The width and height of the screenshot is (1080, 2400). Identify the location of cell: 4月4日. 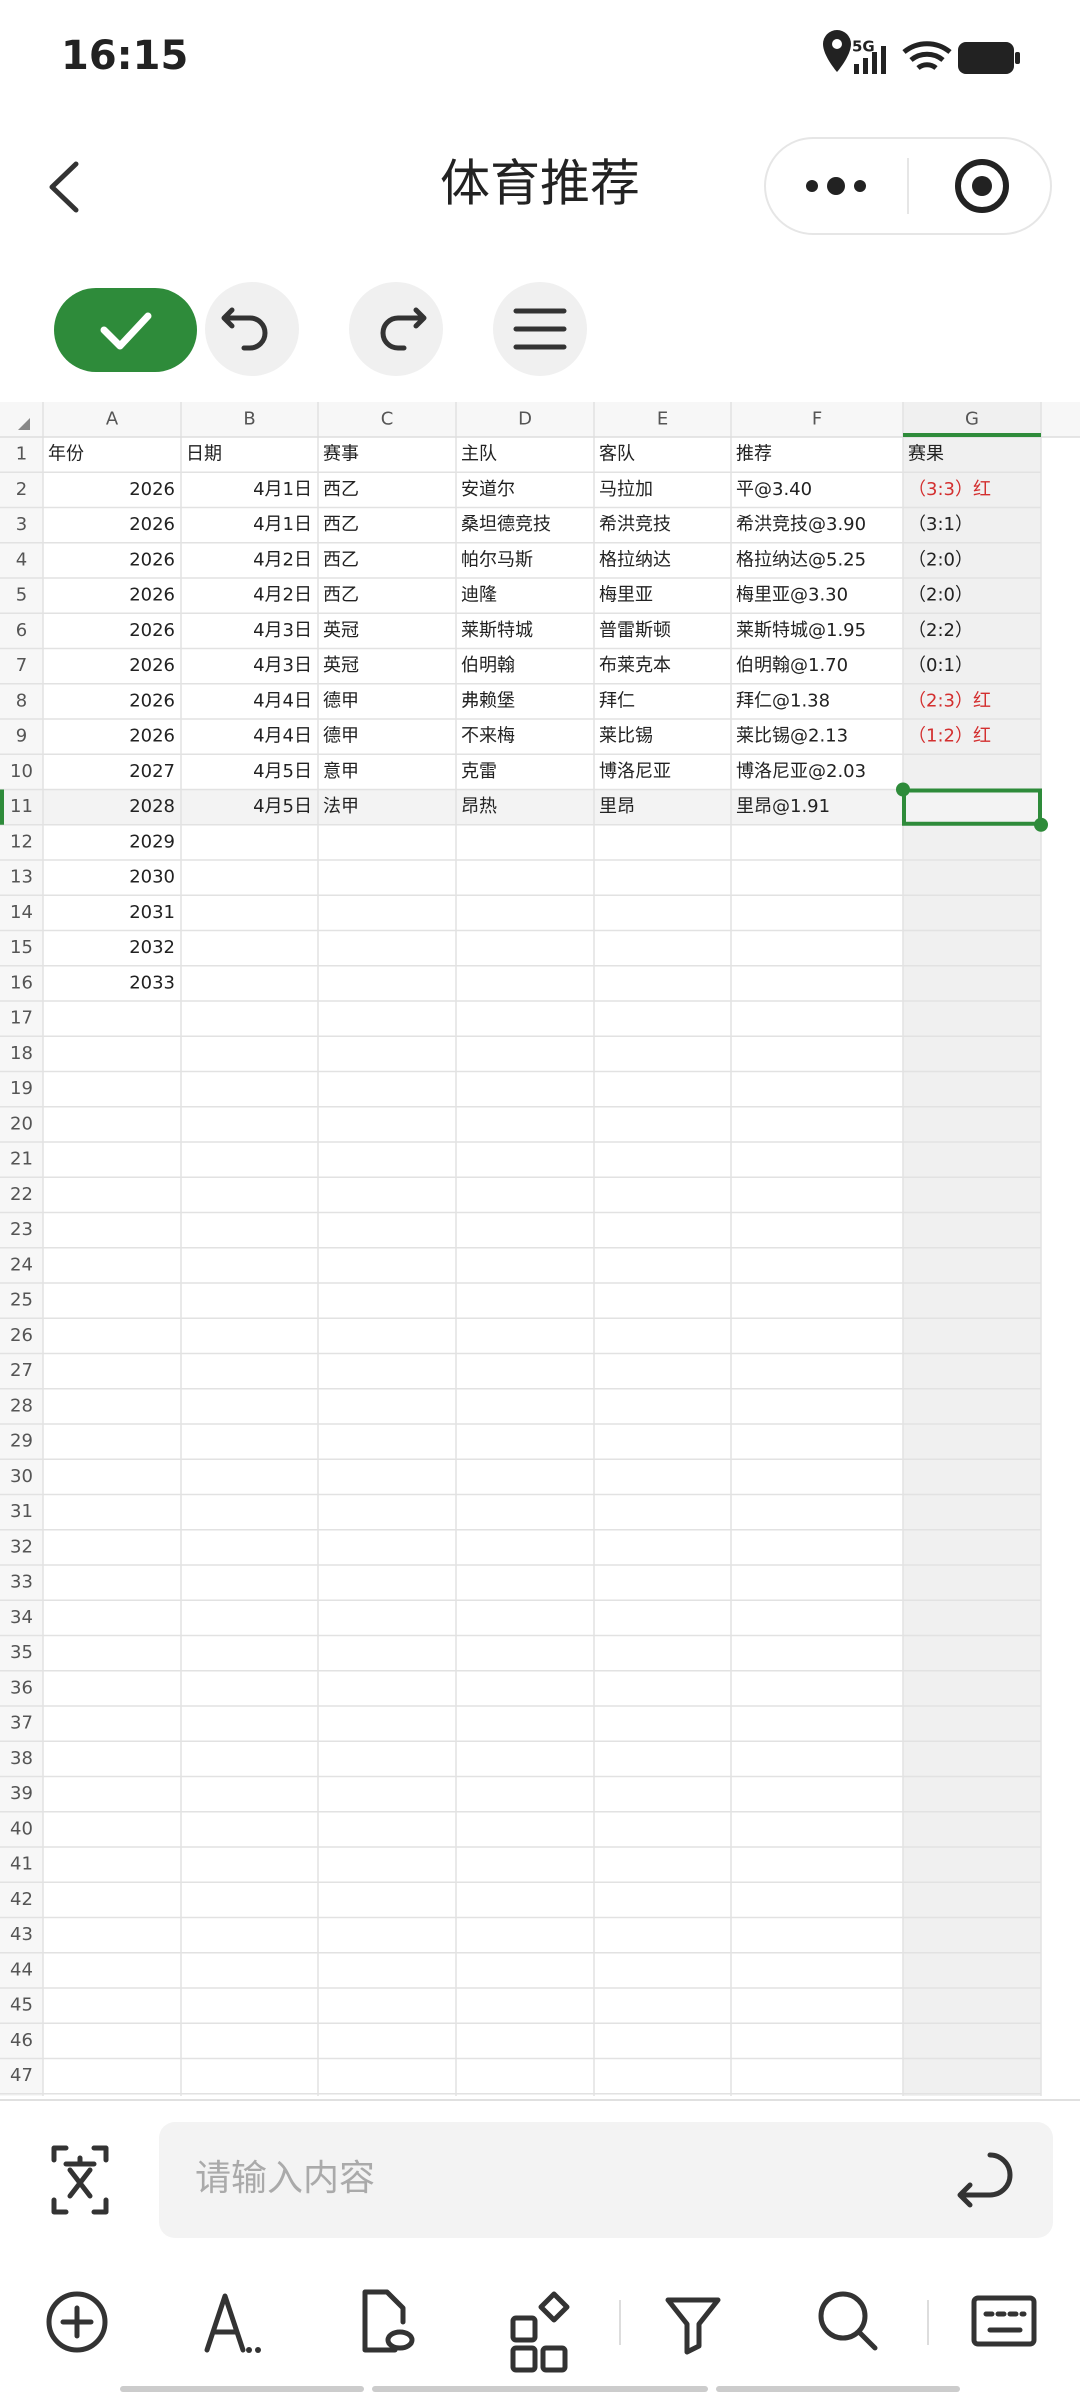
(282, 700).